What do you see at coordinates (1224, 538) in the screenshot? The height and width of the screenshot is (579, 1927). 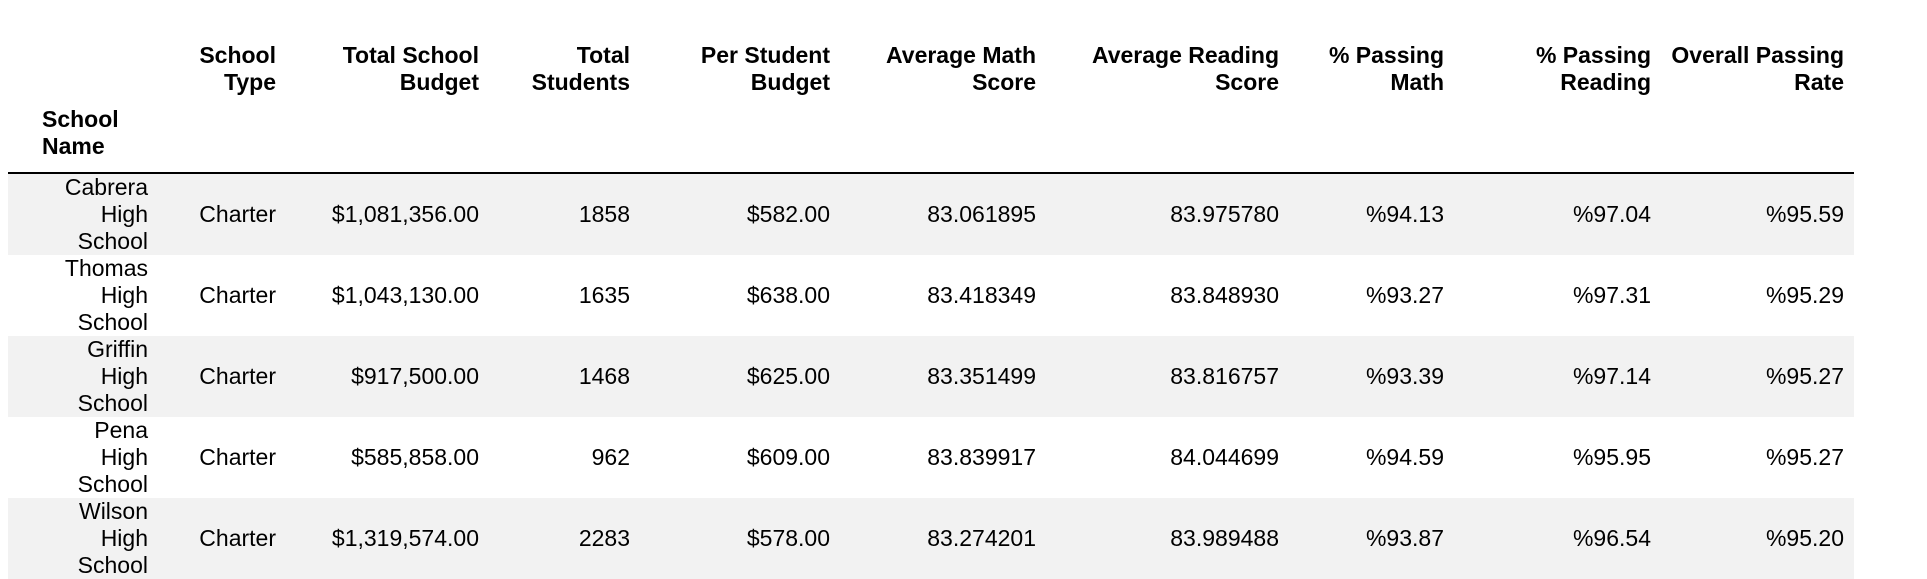 I see `cell-average-reading-score: 83.989488` at bounding box center [1224, 538].